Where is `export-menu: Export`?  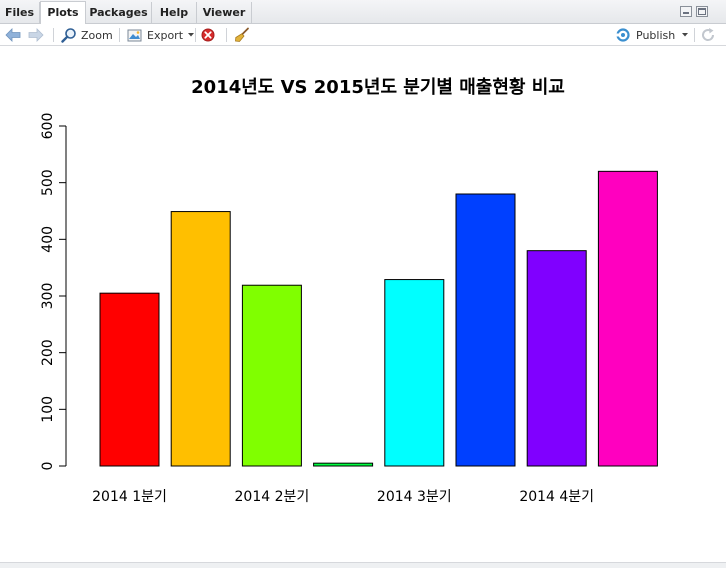 export-menu: Export is located at coordinates (161, 35).